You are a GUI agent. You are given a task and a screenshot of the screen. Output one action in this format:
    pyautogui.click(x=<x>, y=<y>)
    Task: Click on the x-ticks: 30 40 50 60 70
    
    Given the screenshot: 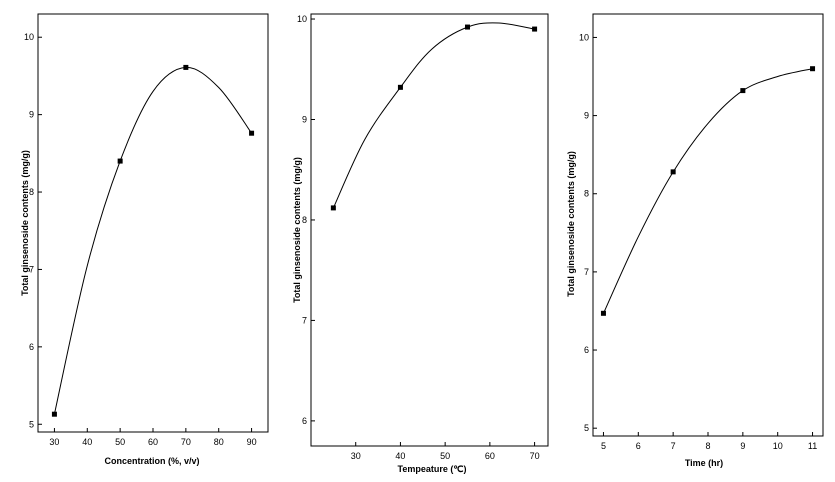 What is the action you would take?
    pyautogui.click(x=445, y=451)
    